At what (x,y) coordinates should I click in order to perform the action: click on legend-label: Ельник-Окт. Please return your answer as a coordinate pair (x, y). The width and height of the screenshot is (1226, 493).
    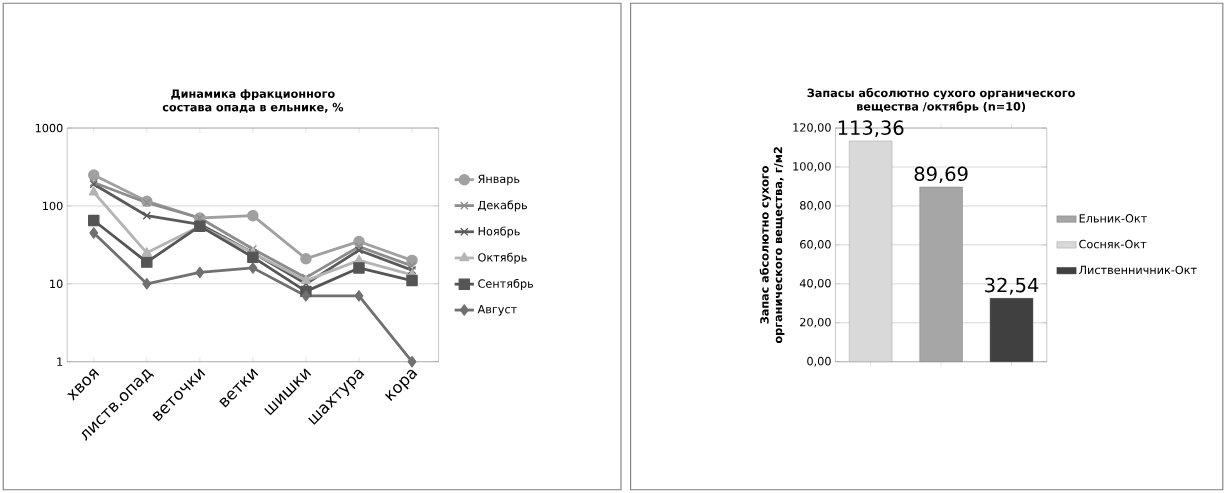
    Looking at the image, I should click on (1113, 218).